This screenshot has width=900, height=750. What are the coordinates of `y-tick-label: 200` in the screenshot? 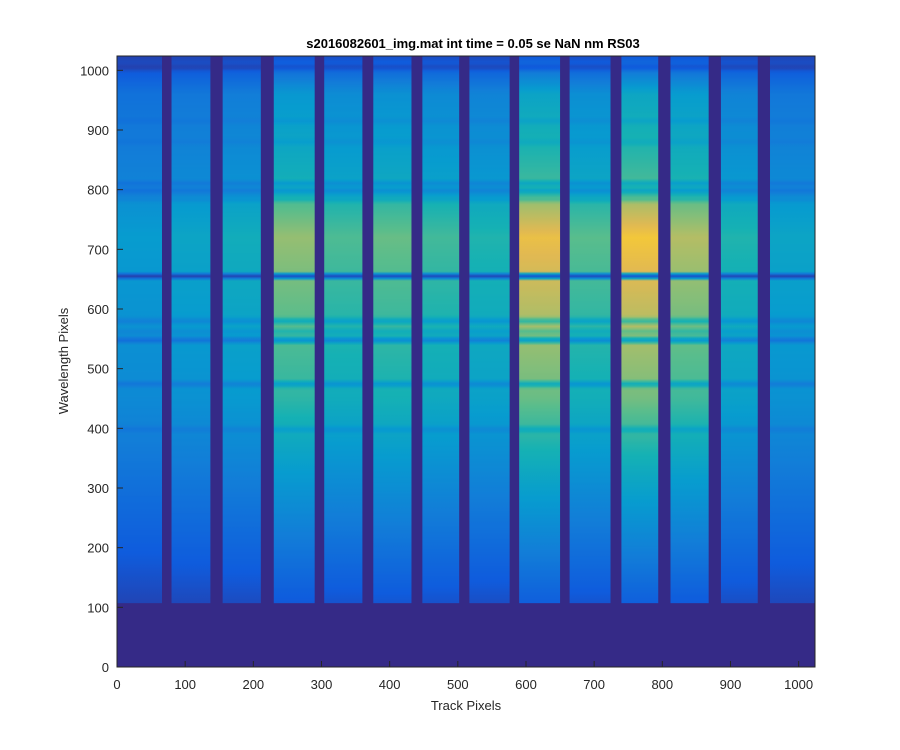 It's located at (98, 548).